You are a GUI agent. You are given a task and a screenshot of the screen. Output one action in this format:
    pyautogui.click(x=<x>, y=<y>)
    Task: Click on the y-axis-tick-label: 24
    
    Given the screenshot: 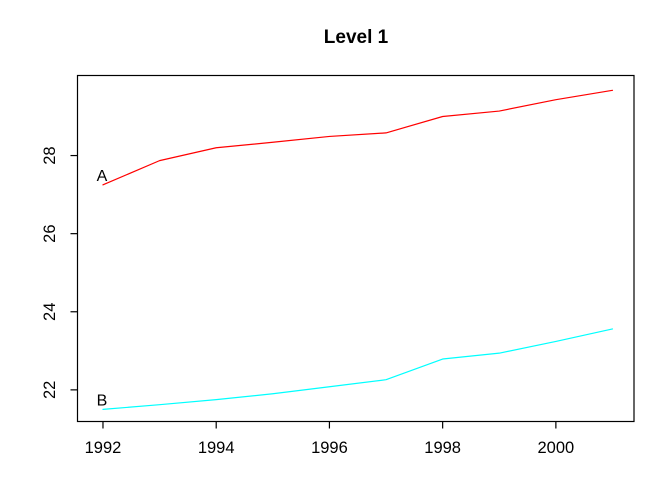 What is the action you would take?
    pyautogui.click(x=50, y=312)
    